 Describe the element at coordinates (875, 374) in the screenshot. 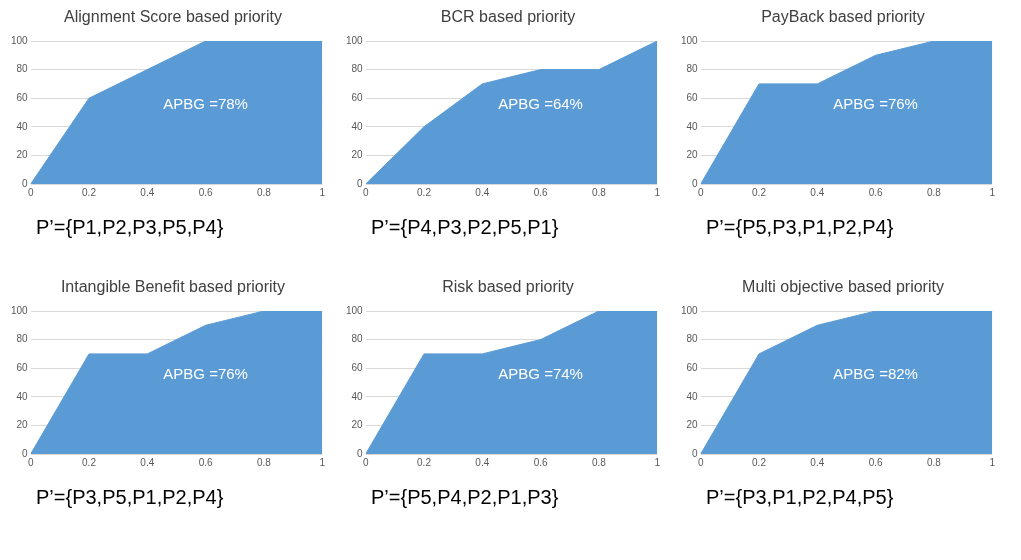

I see `annotation: APBG =82%` at that location.